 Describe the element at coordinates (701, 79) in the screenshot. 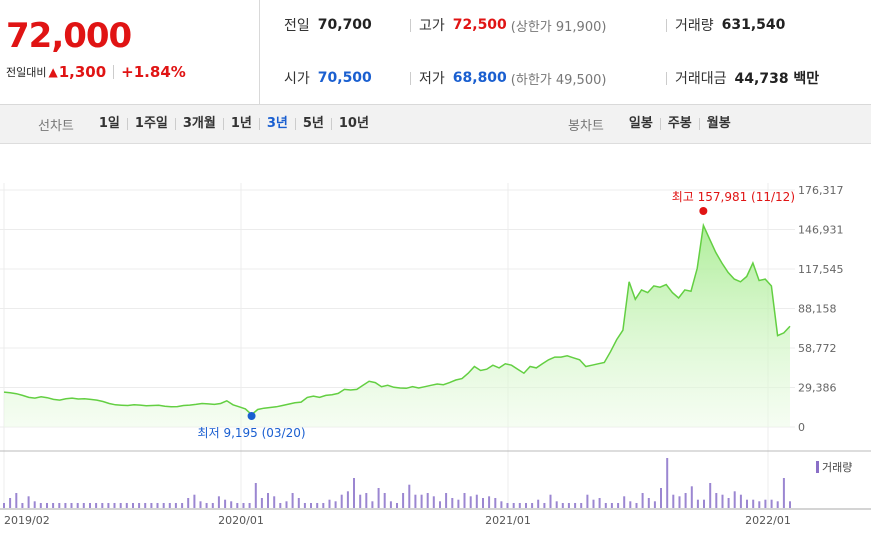

I see `stat-label: 거래대금` at that location.